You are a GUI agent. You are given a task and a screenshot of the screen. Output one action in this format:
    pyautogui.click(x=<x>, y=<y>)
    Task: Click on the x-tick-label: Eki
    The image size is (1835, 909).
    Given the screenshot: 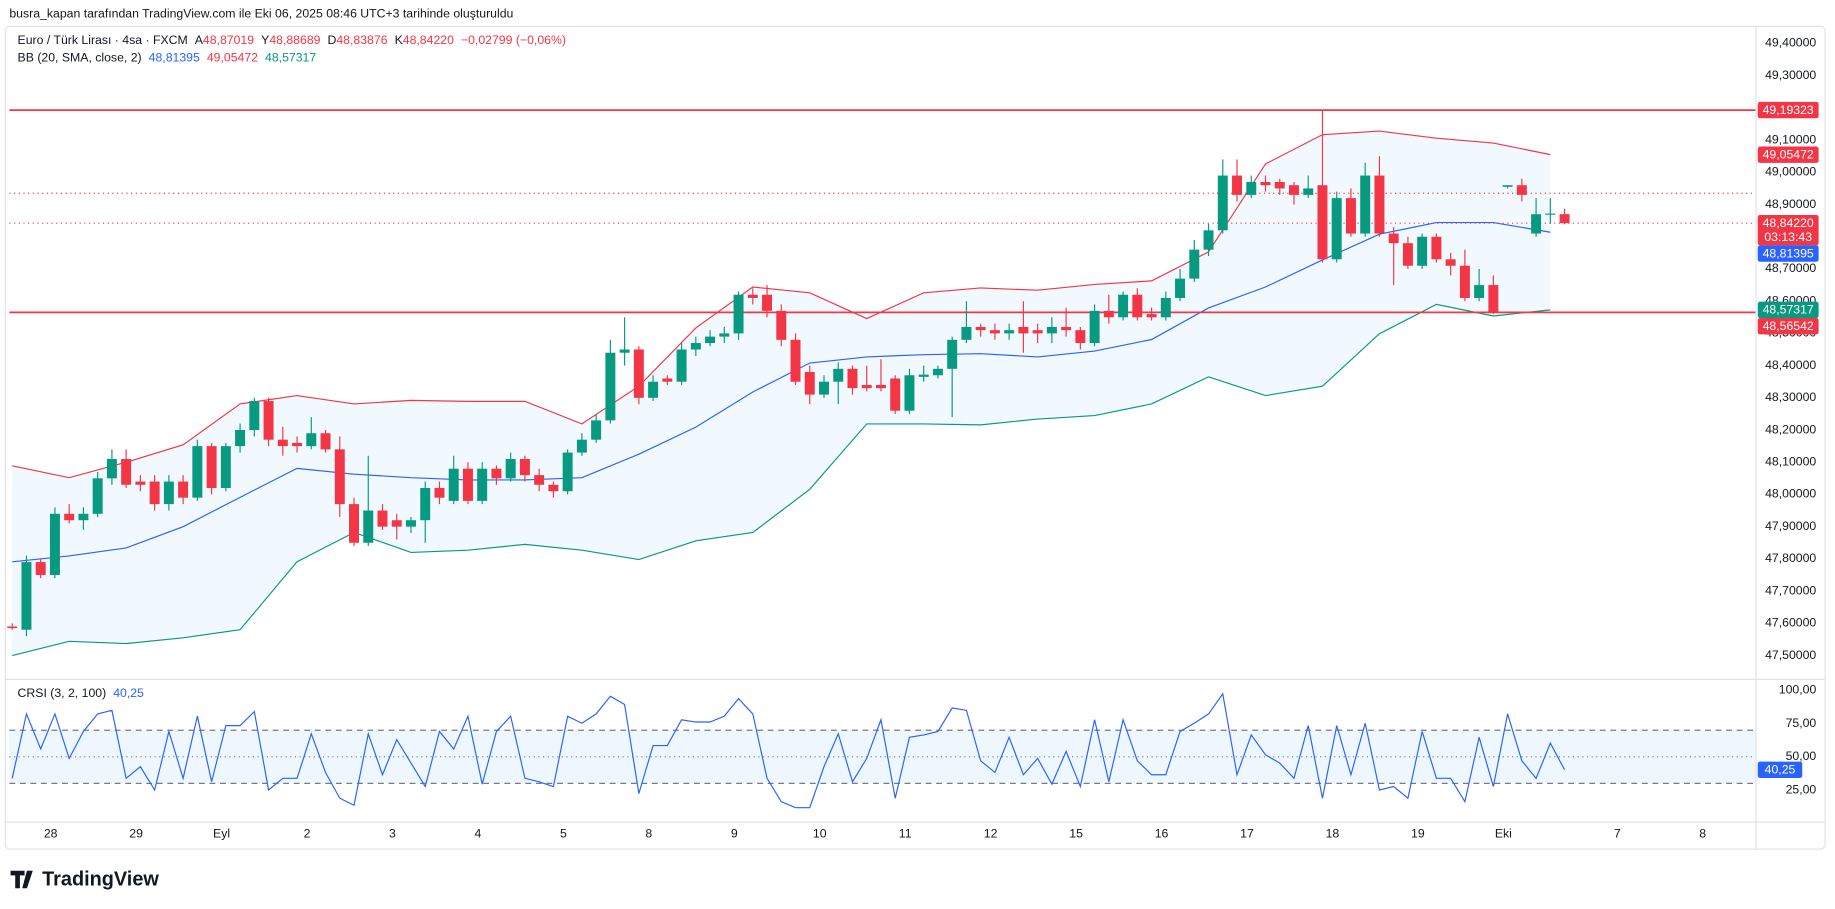 What is the action you would take?
    pyautogui.click(x=1503, y=834)
    